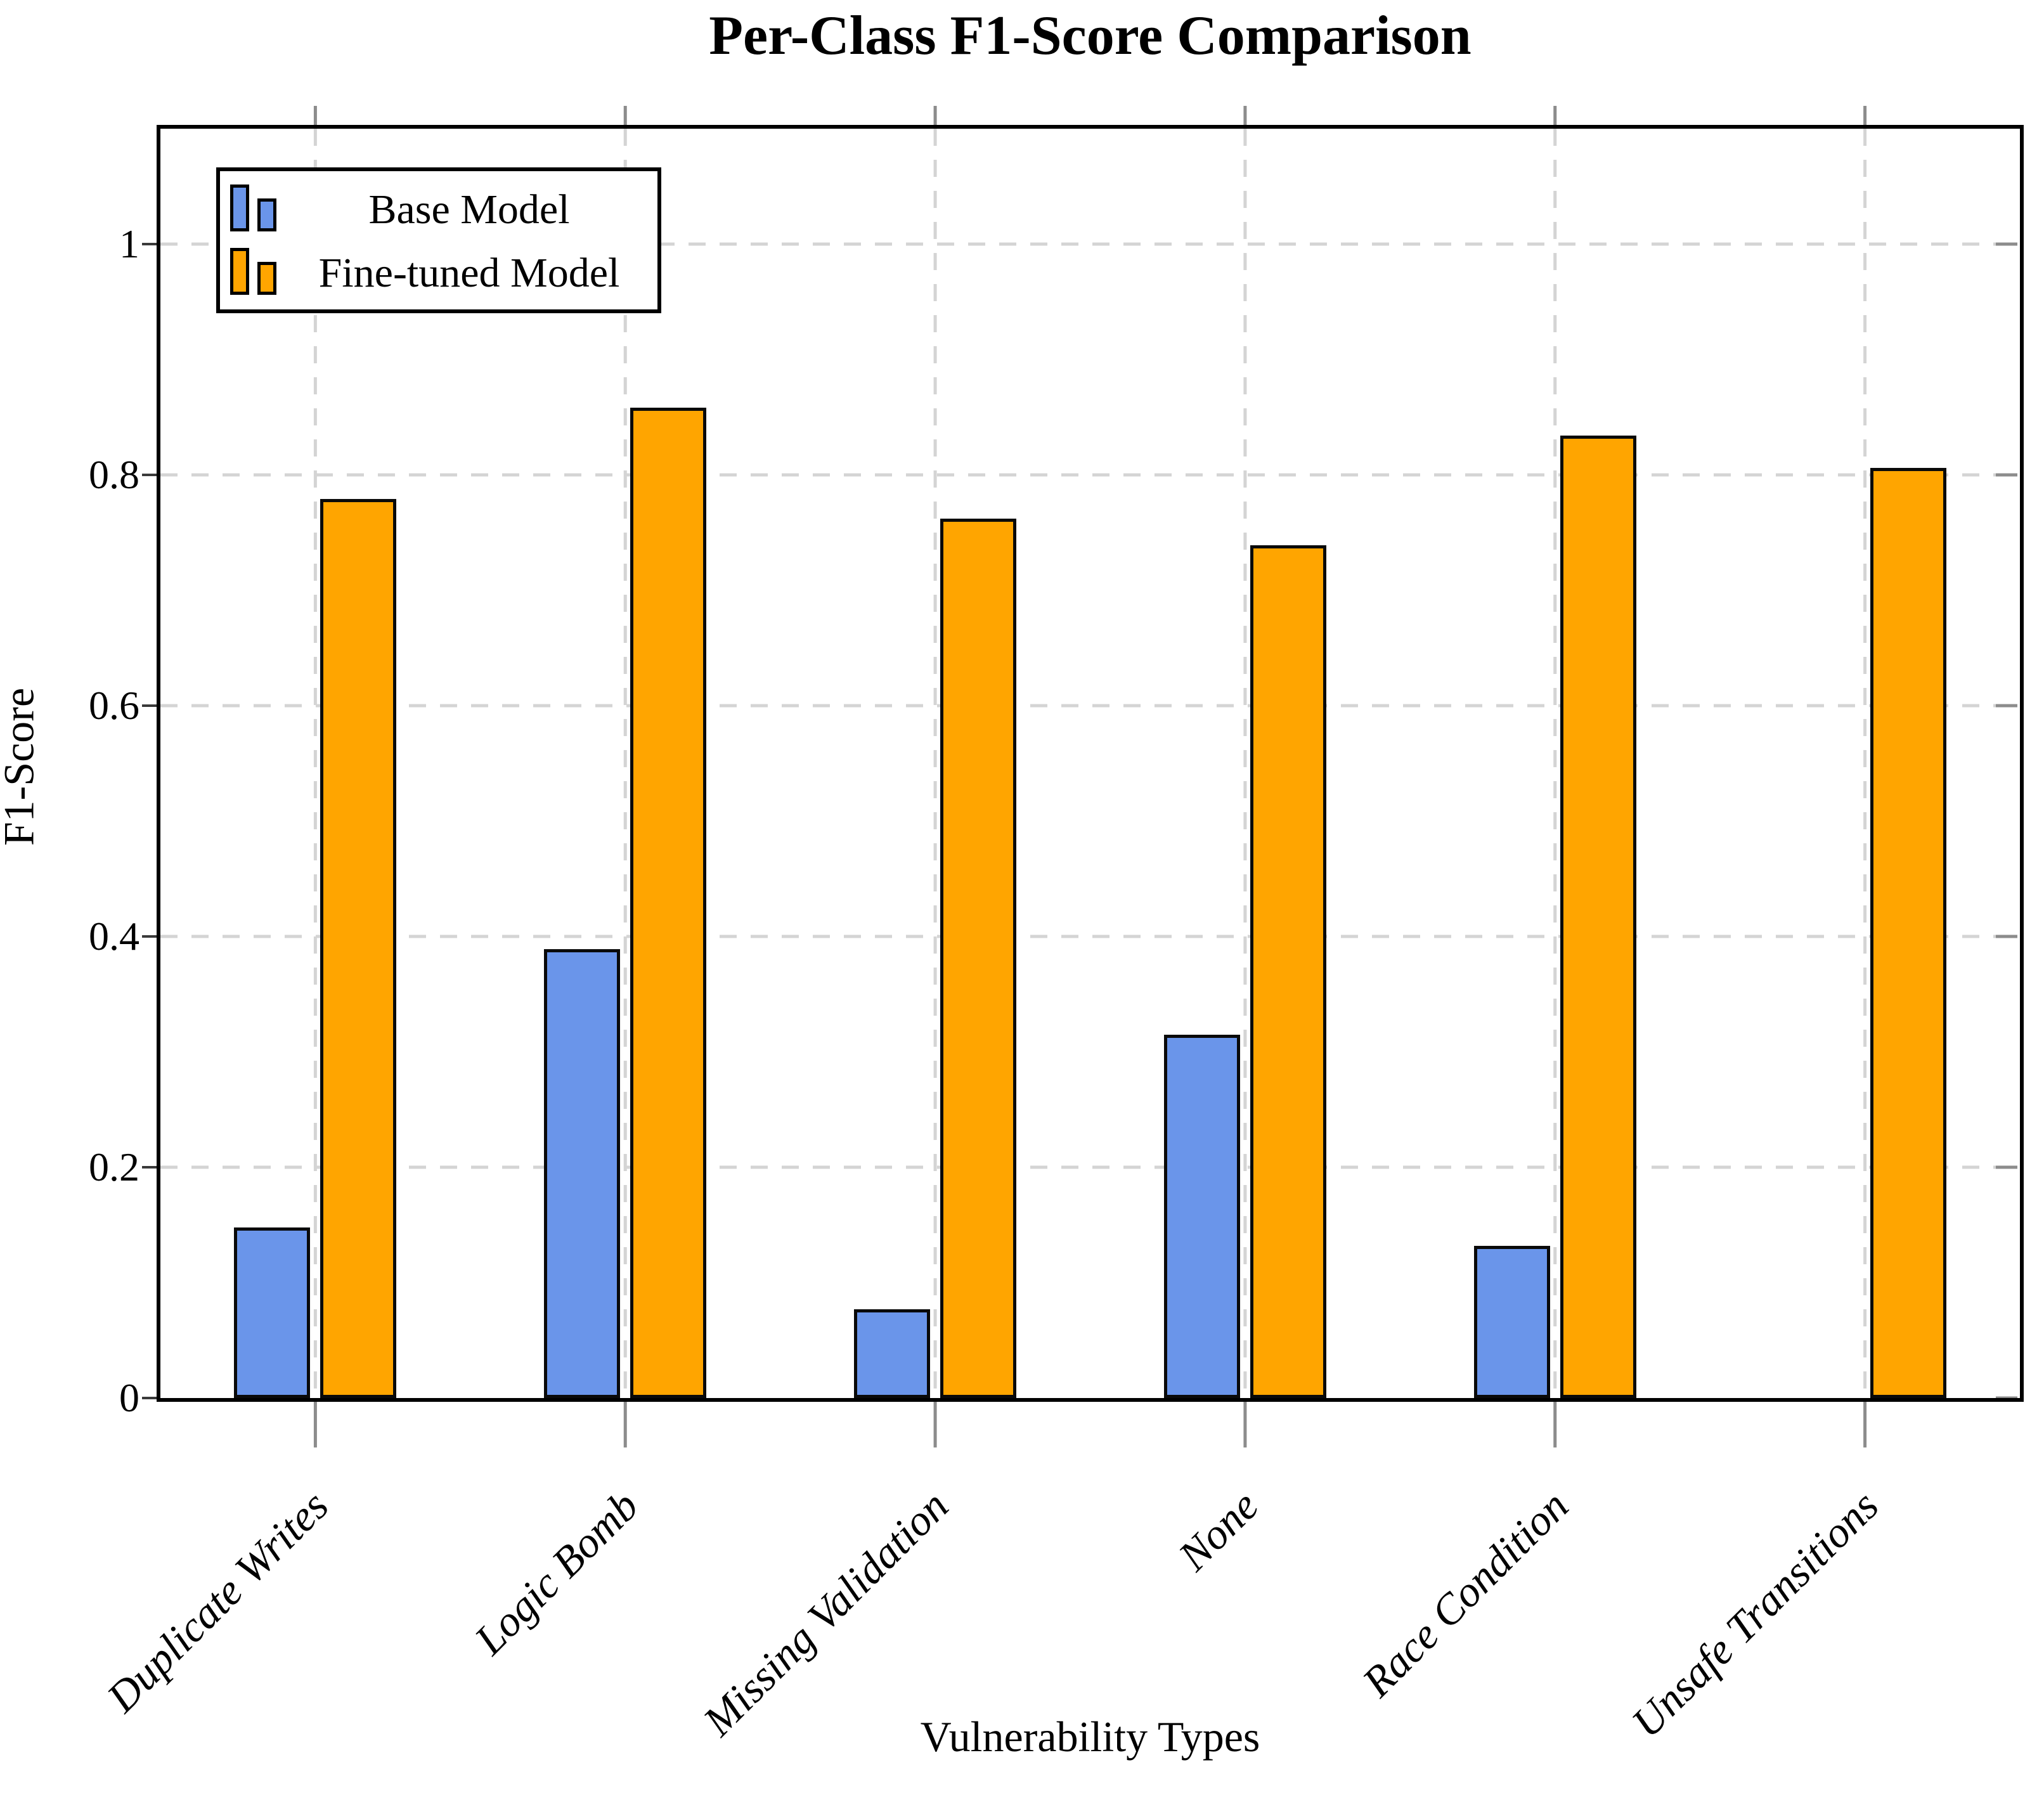  I want to click on bar-base-model-duplicate-writes, so click(273, 1313).